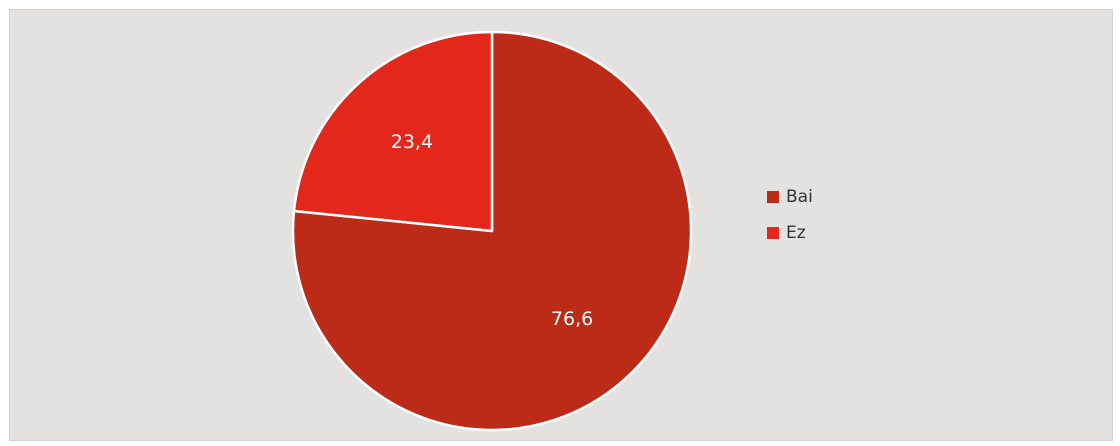  I want to click on legend-item-ez: Ez, so click(790, 233).